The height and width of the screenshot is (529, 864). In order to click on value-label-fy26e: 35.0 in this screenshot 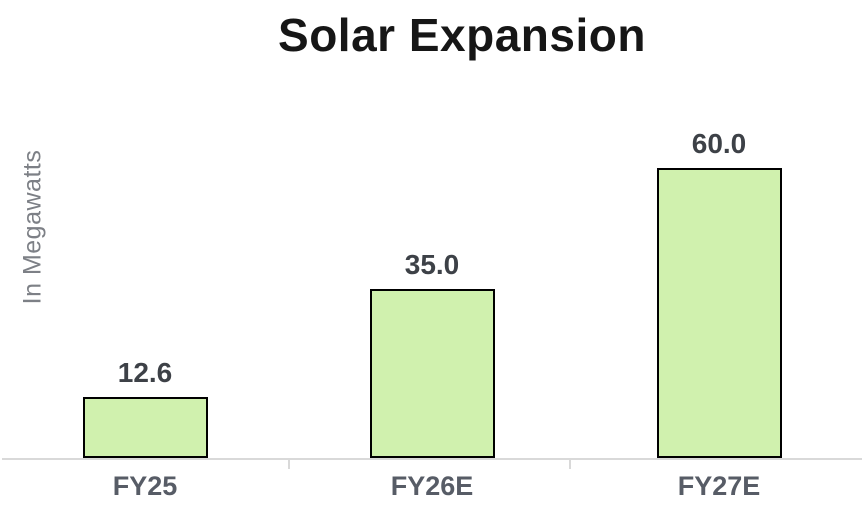, I will do `click(432, 264)`.